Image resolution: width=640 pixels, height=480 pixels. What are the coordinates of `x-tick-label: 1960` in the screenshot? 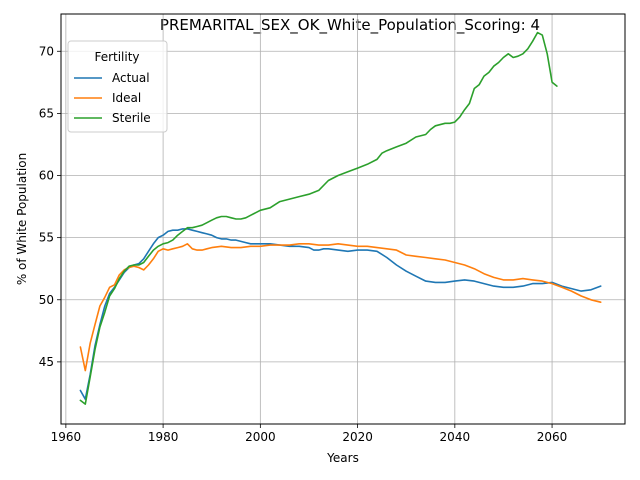 It's located at (66, 437).